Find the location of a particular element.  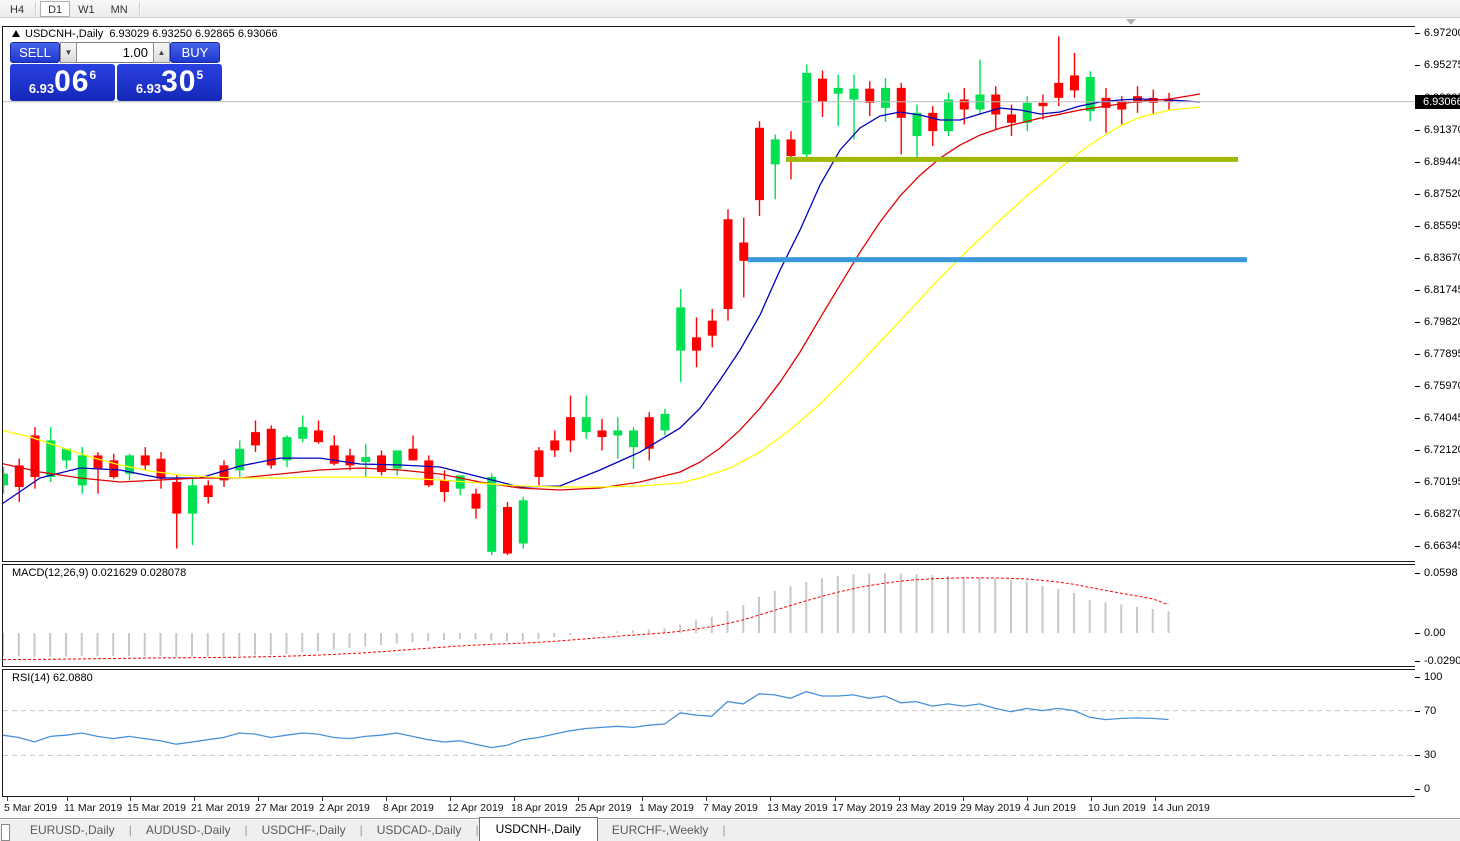

price-axis-label: 6.72120 is located at coordinates (1442, 450).